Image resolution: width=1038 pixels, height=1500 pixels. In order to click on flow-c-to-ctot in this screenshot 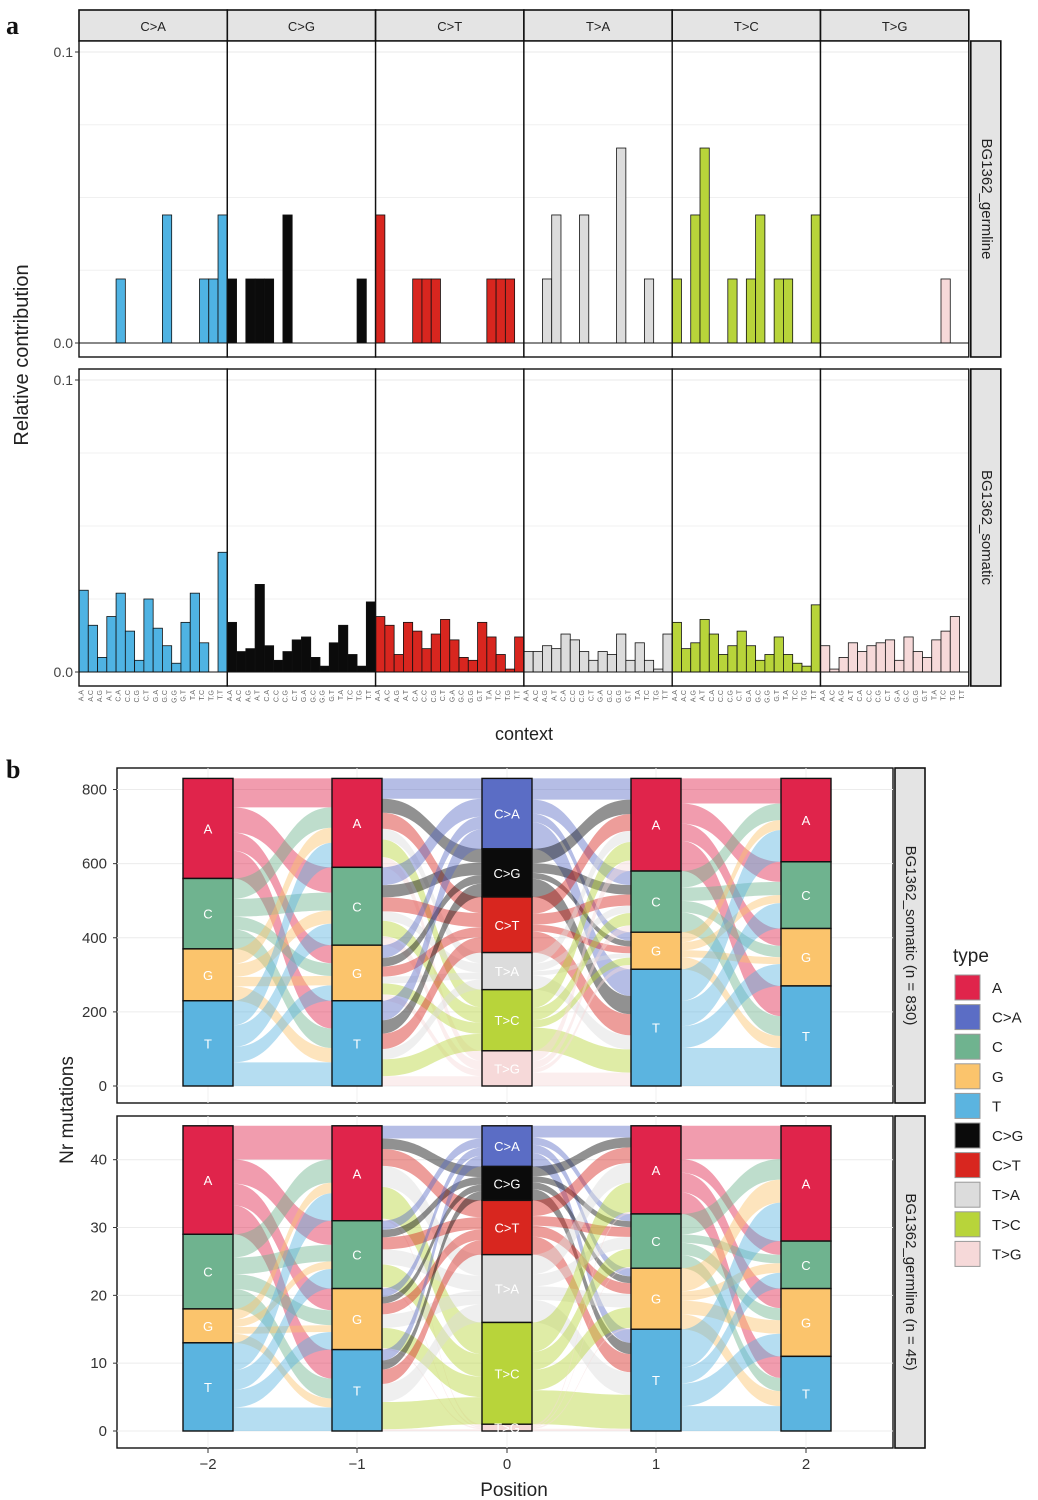, I will do `click(432, 1233)`.